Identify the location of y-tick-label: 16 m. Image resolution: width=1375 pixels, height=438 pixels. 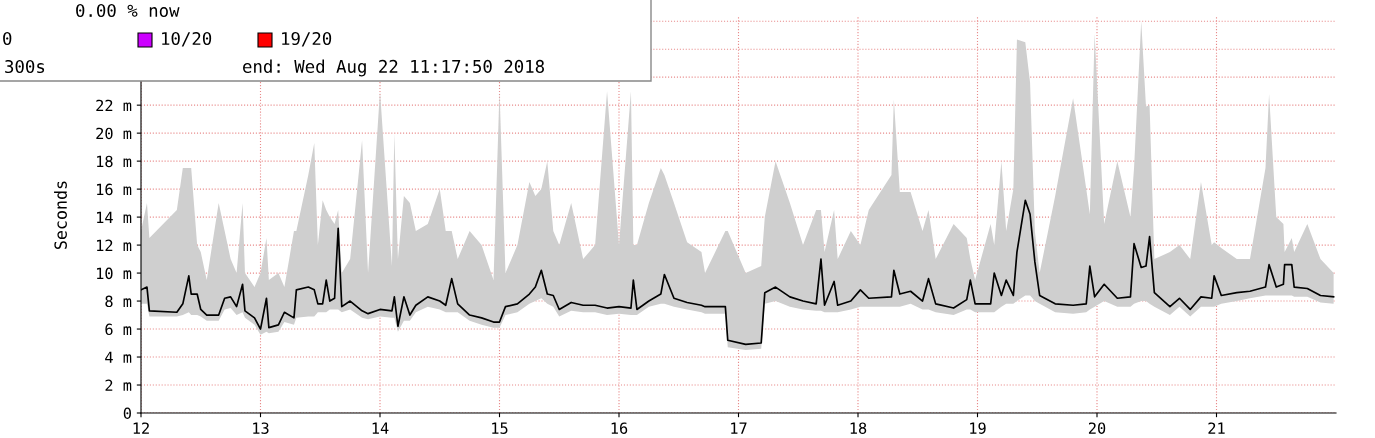
(114, 189).